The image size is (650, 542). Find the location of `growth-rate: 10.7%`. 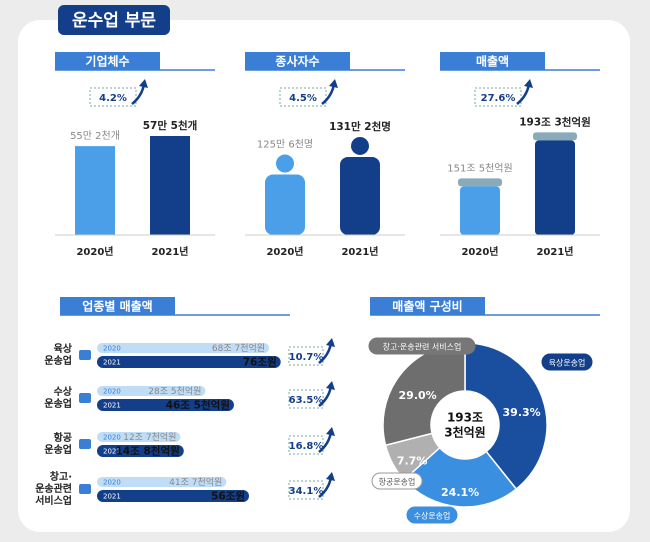

growth-rate: 10.7% is located at coordinates (306, 357).